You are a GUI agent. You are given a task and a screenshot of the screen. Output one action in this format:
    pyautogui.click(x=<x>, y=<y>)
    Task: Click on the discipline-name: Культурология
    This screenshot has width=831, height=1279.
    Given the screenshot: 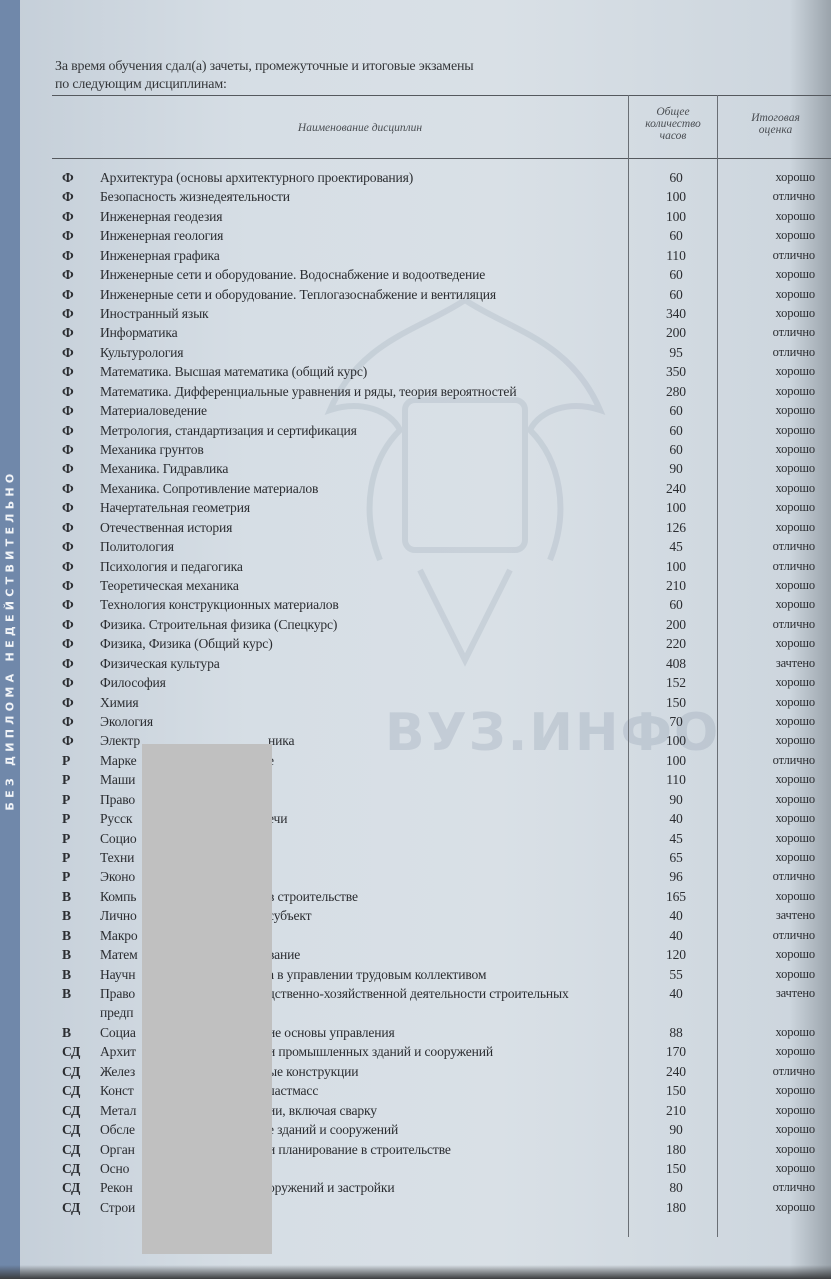 What is the action you would take?
    pyautogui.click(x=142, y=352)
    